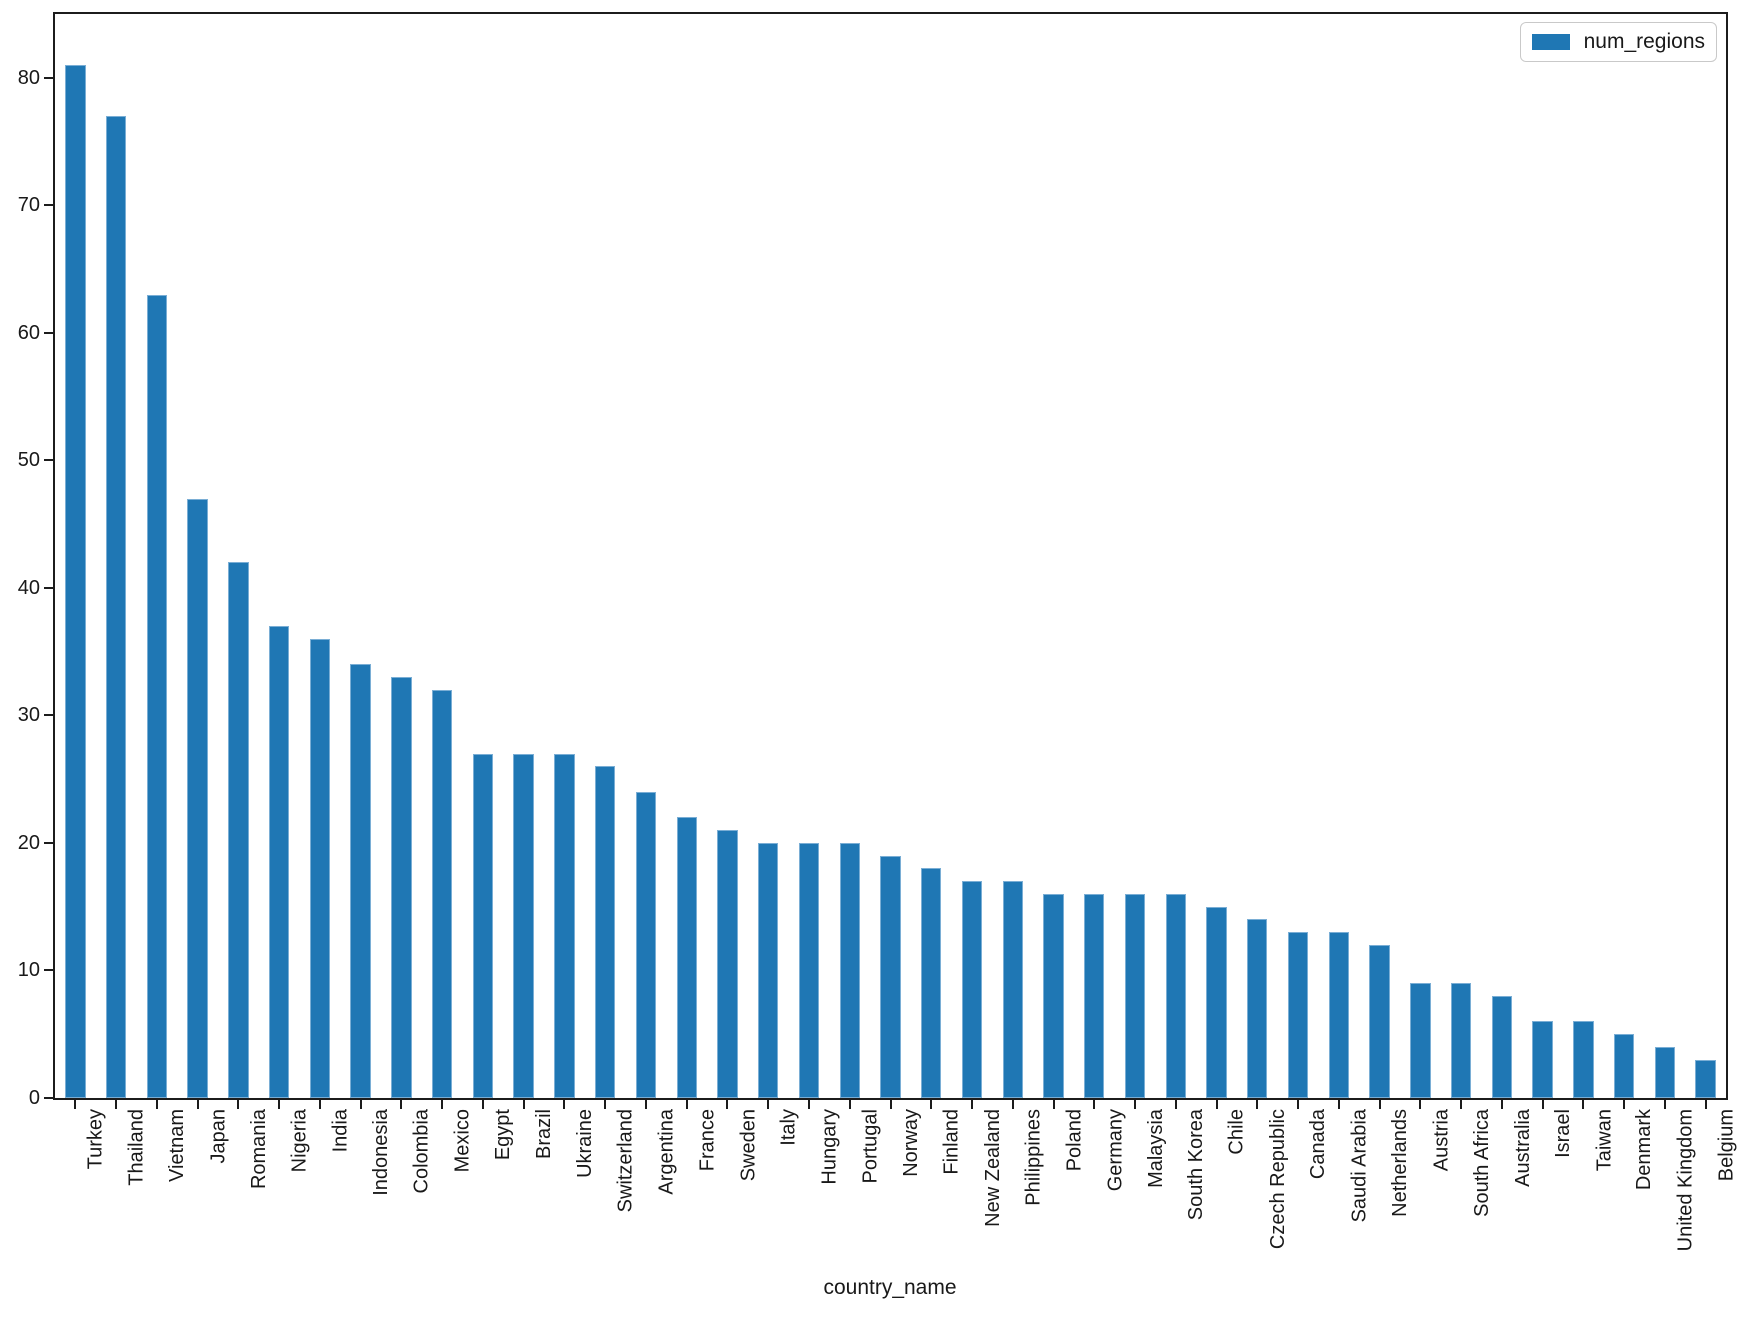 This screenshot has height=1318, width=1742. Describe the element at coordinates (1196, 1165) in the screenshot. I see `x-tick-label: South Korea` at that location.